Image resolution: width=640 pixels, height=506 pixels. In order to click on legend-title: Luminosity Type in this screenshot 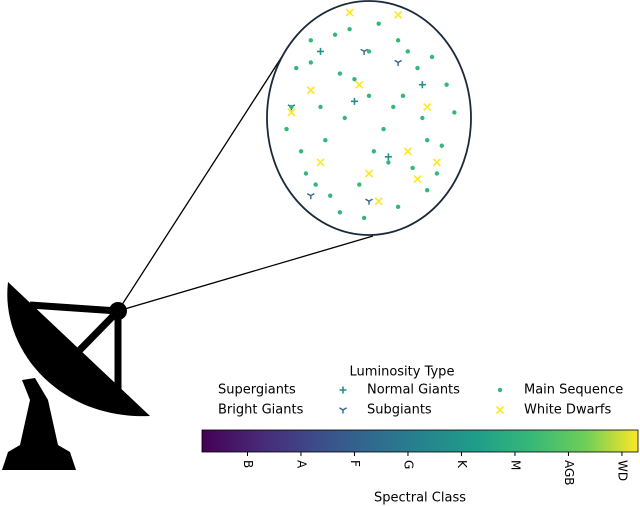, I will do `click(402, 372)`.